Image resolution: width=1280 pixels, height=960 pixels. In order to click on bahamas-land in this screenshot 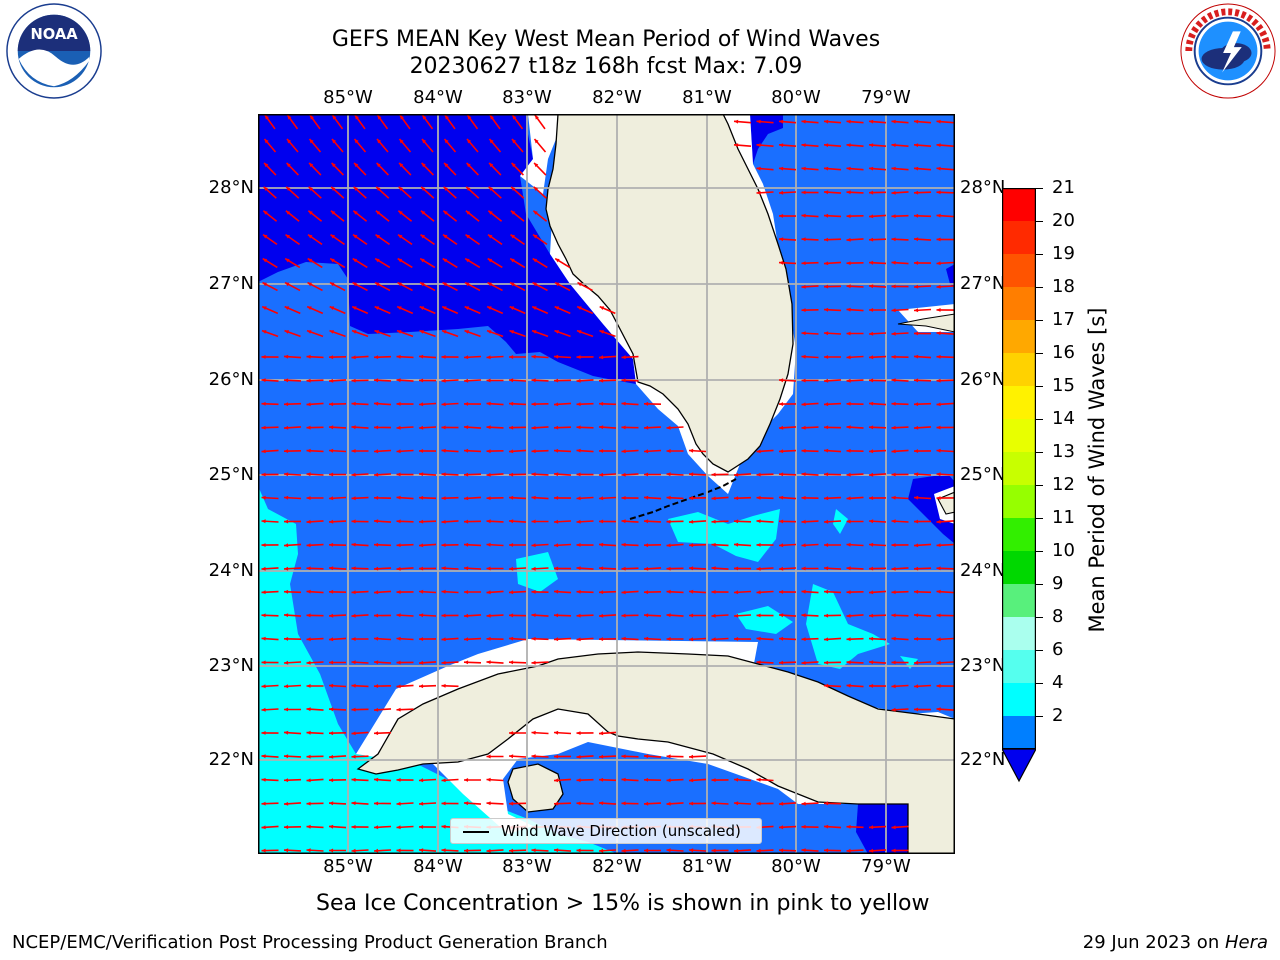, I will do `click(926, 323)`.